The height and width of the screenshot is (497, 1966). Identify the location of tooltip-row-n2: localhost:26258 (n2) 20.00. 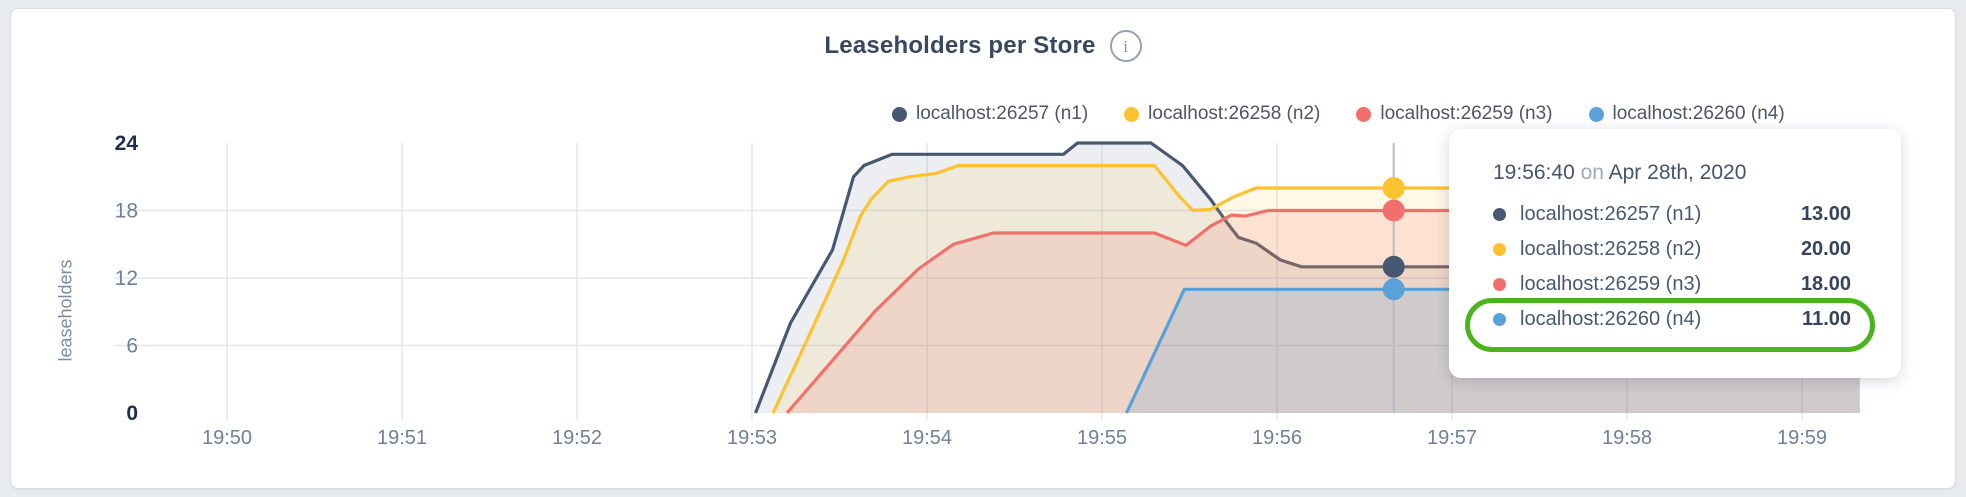
(1672, 249).